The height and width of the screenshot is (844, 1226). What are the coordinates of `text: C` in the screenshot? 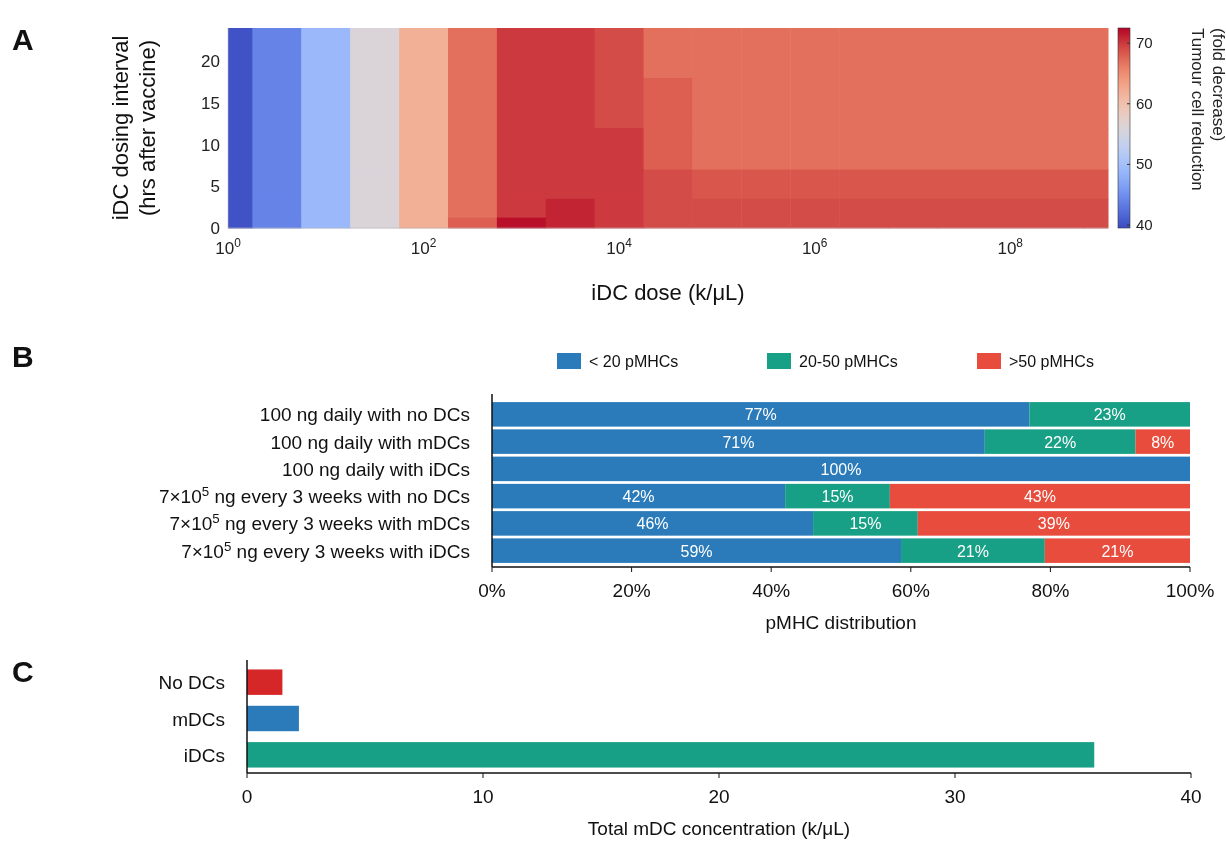 It's located at (23, 671).